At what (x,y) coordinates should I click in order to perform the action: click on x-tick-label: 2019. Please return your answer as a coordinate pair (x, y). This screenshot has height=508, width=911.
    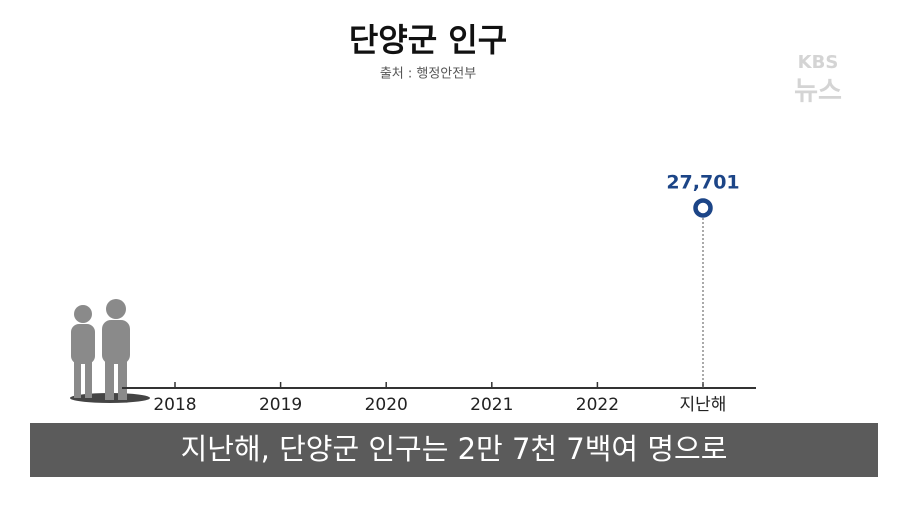
    Looking at the image, I should click on (280, 405).